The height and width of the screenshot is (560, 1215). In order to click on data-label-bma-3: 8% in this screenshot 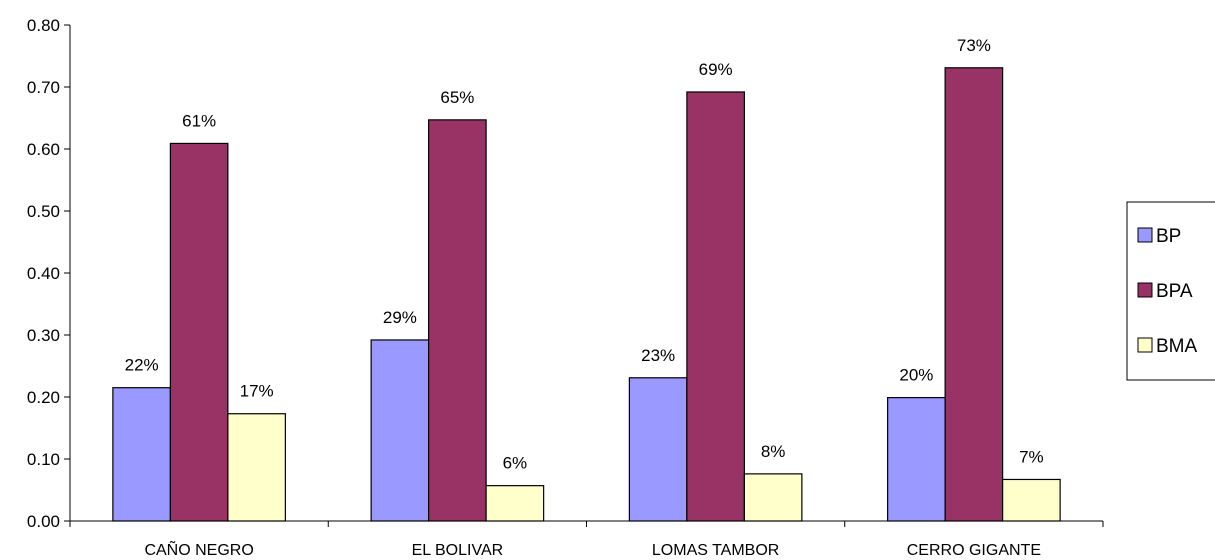, I will do `click(773, 451)`.